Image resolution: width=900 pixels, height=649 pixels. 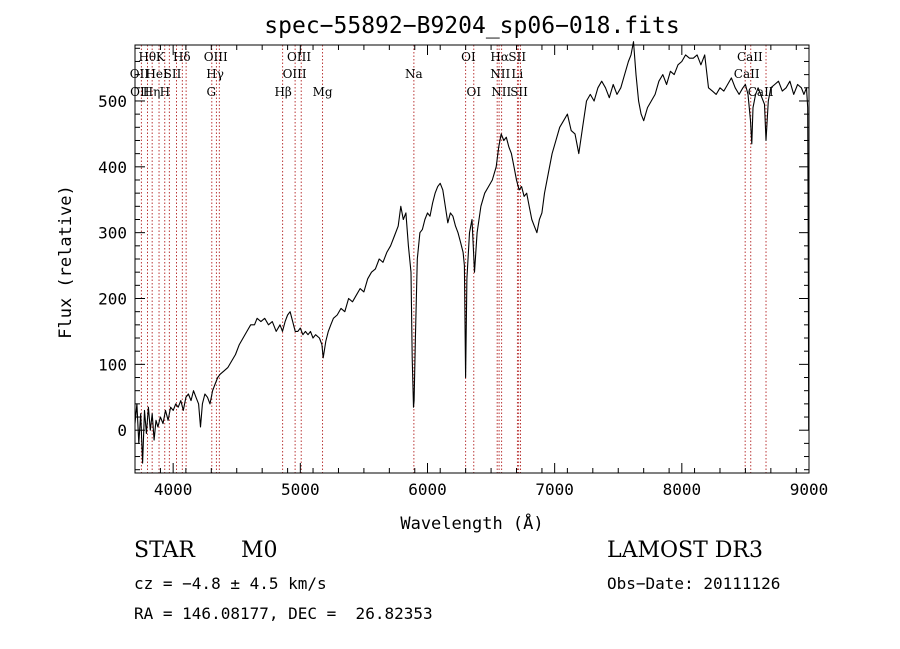 What do you see at coordinates (471, 523) in the screenshot?
I see `x-axis-label: Wavelength (Å)` at bounding box center [471, 523].